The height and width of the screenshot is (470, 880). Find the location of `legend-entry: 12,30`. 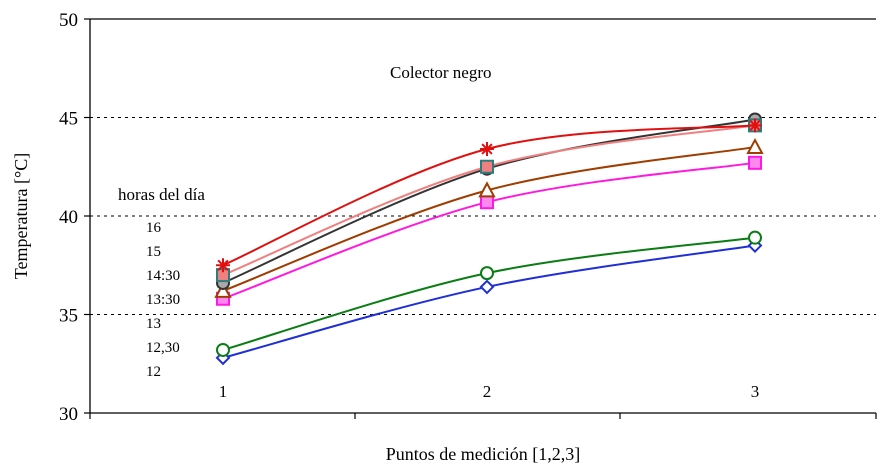

legend-entry: 12,30 is located at coordinates (163, 348).